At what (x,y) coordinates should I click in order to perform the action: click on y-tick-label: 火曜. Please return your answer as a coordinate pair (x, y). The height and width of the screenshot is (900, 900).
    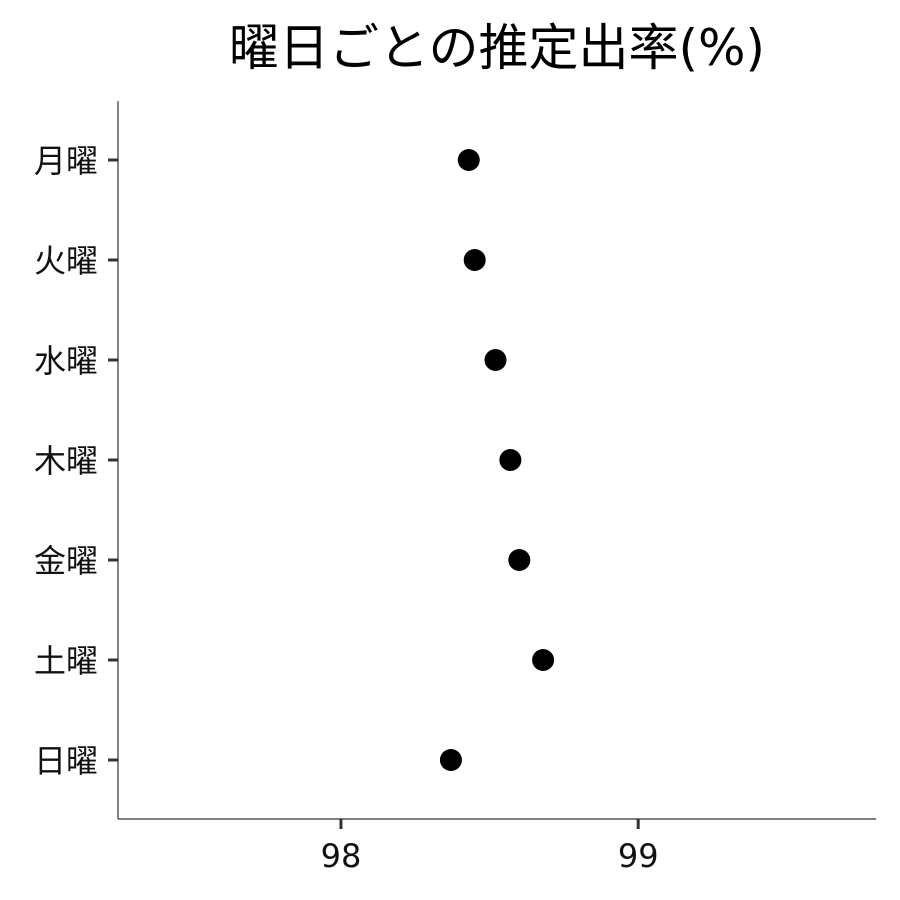
    Looking at the image, I should click on (66, 261).